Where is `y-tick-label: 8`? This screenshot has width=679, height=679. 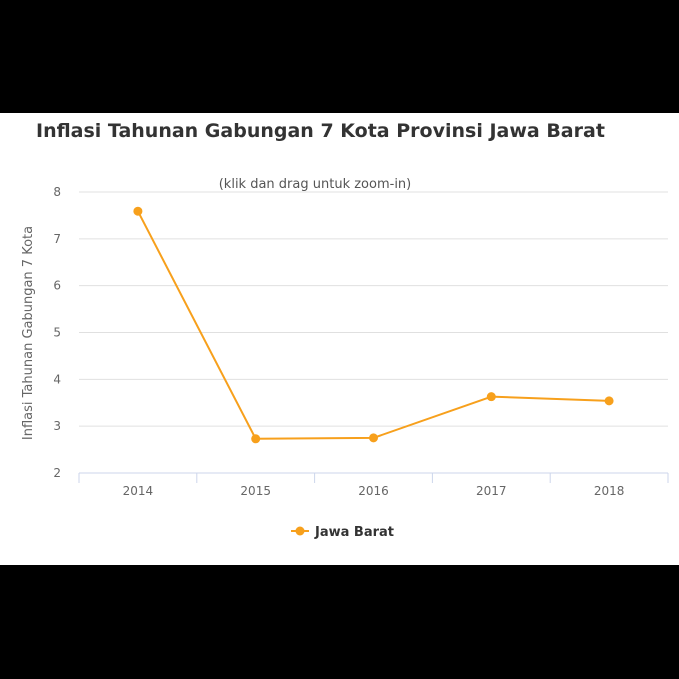 y-tick-label: 8 is located at coordinates (57, 192).